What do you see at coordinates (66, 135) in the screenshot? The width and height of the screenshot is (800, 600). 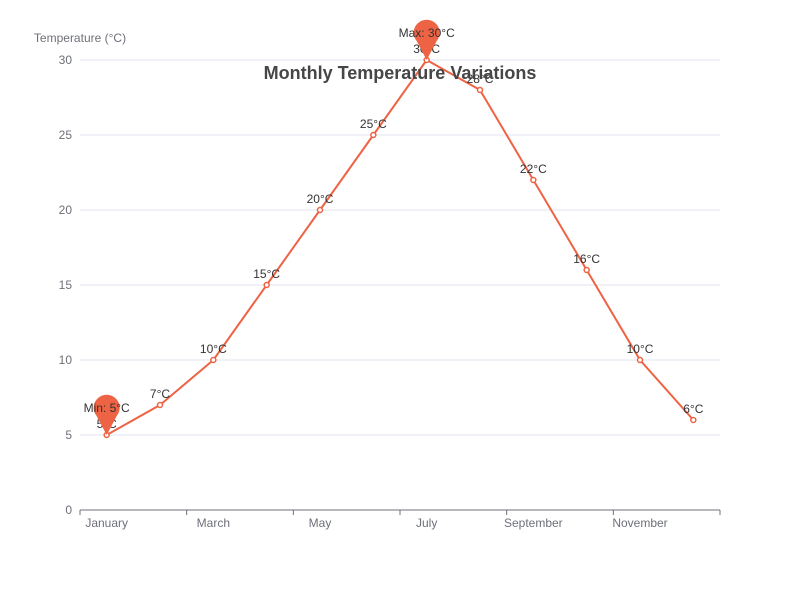 I see `y-tick-label: 25` at bounding box center [66, 135].